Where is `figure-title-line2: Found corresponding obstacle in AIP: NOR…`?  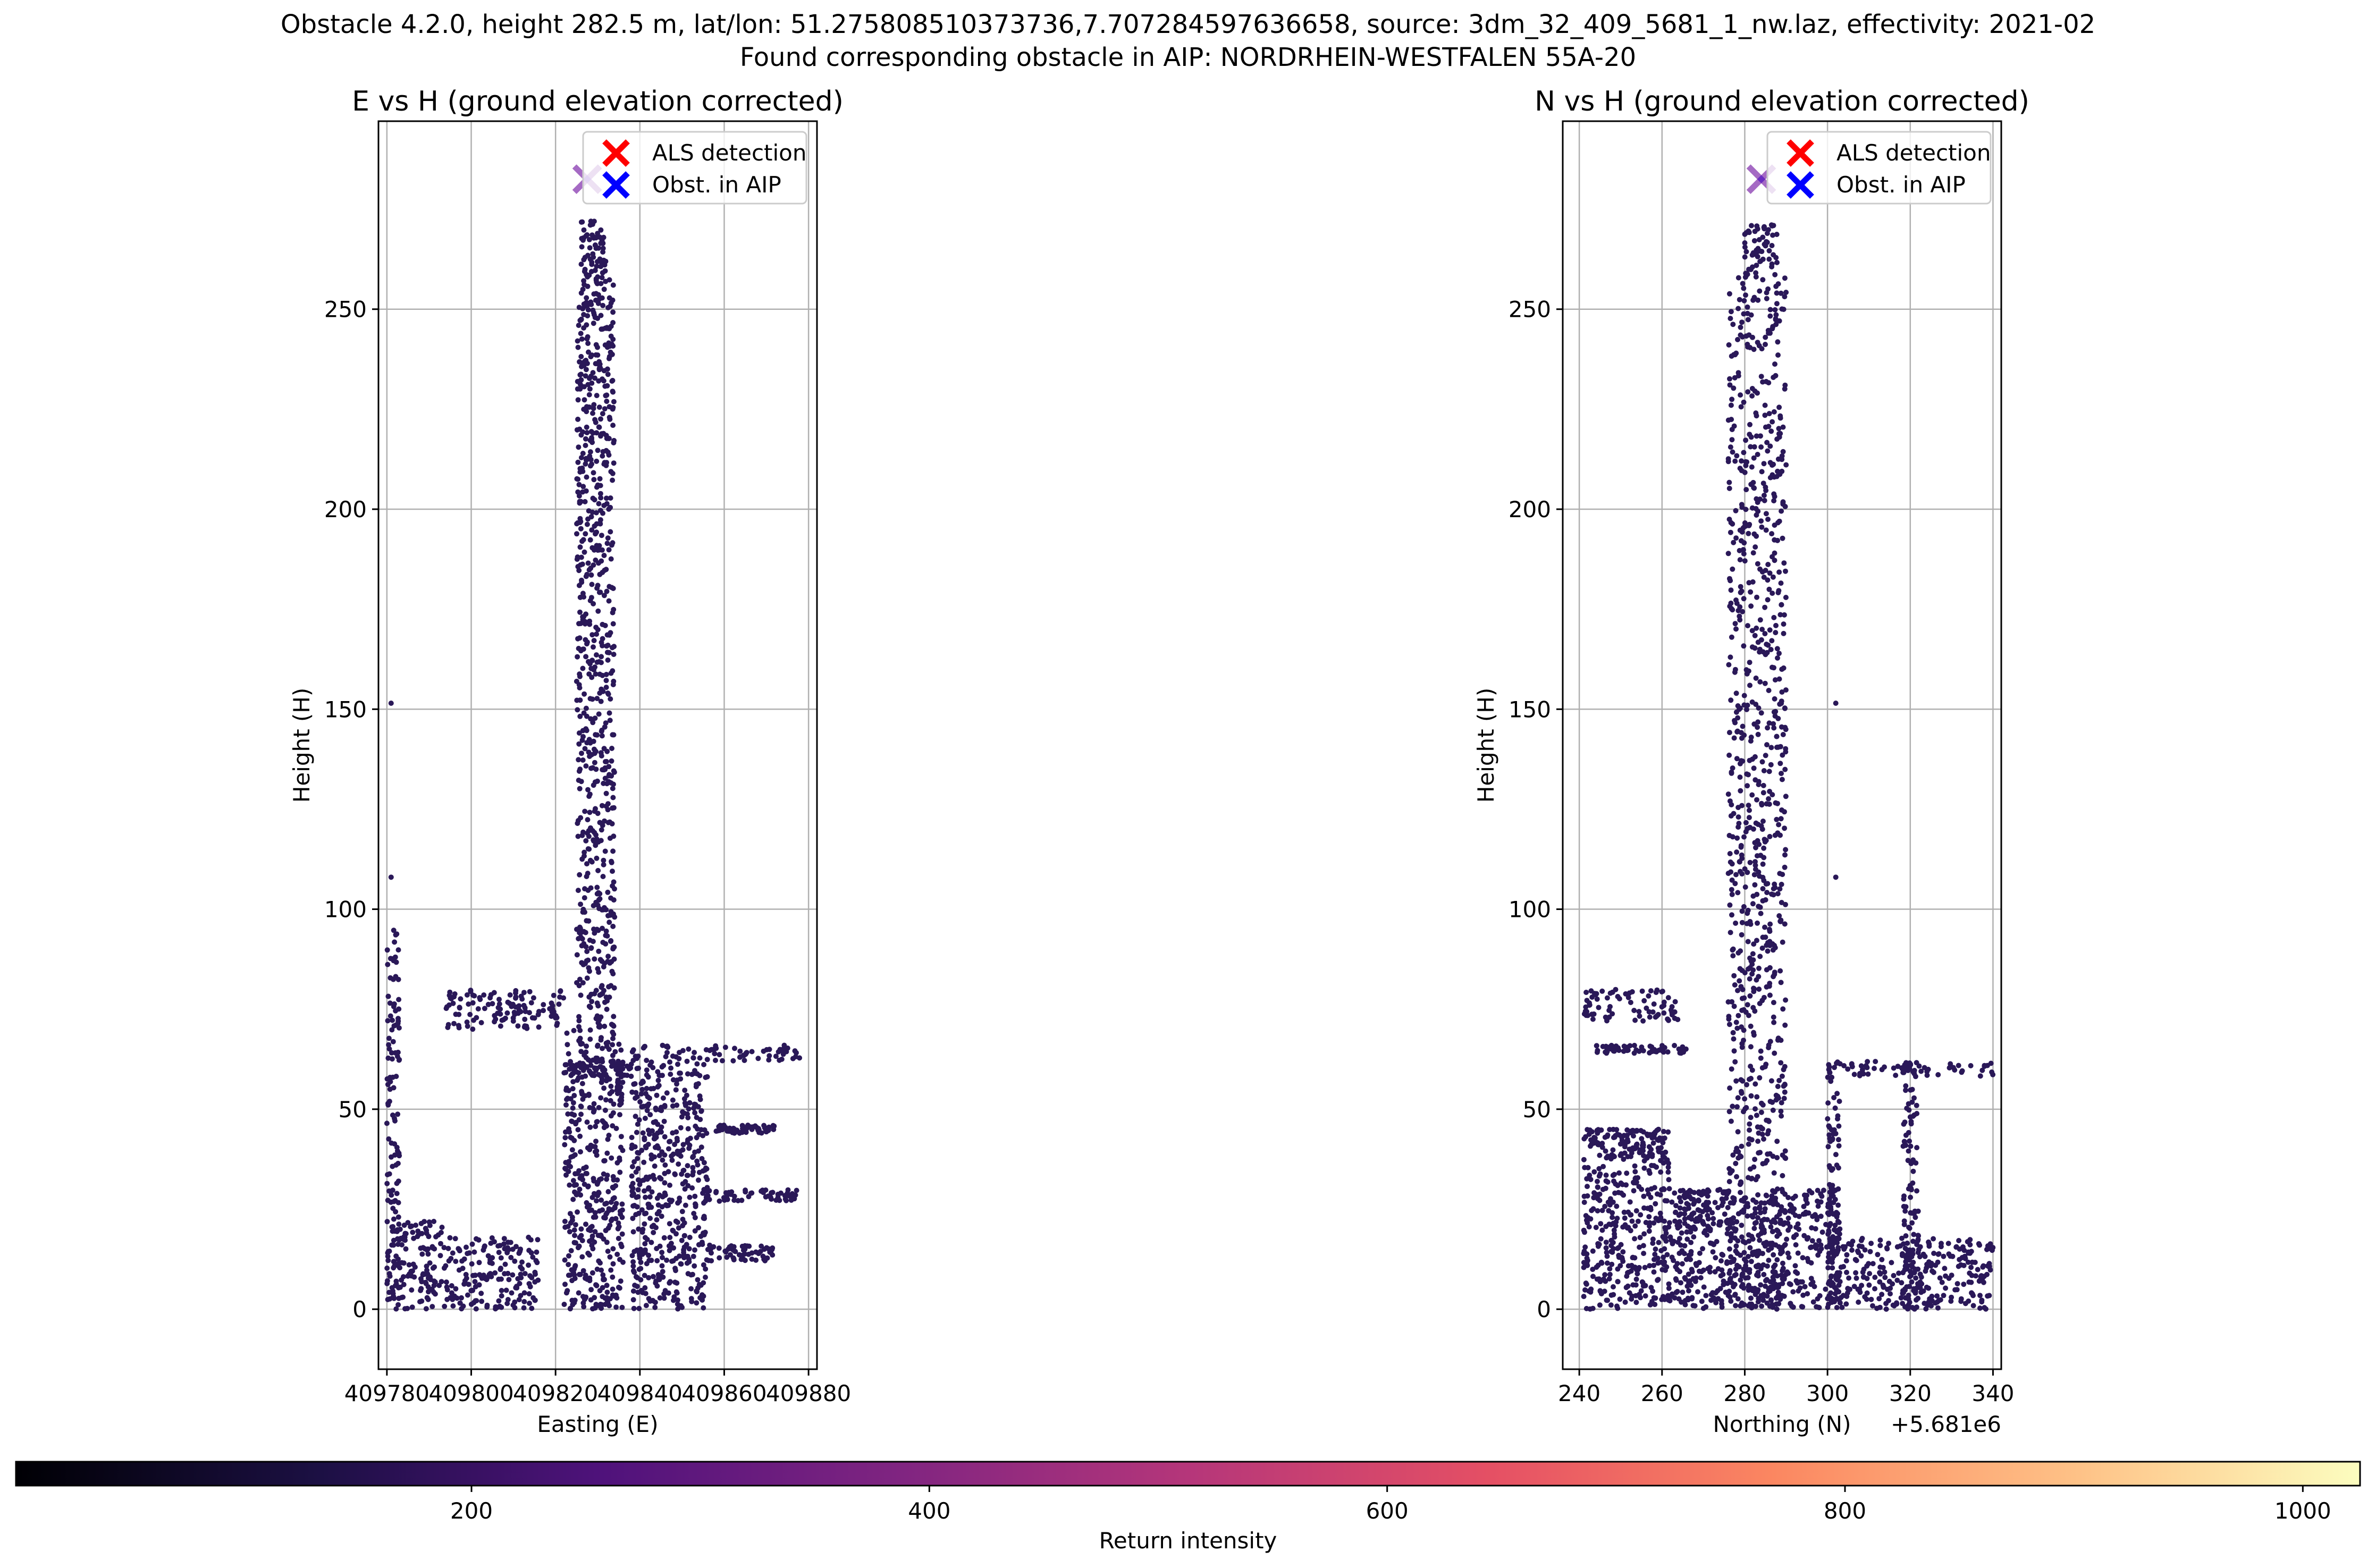
figure-title-line2: Found corresponding obstacle in AIP: NOR… is located at coordinates (1188, 57).